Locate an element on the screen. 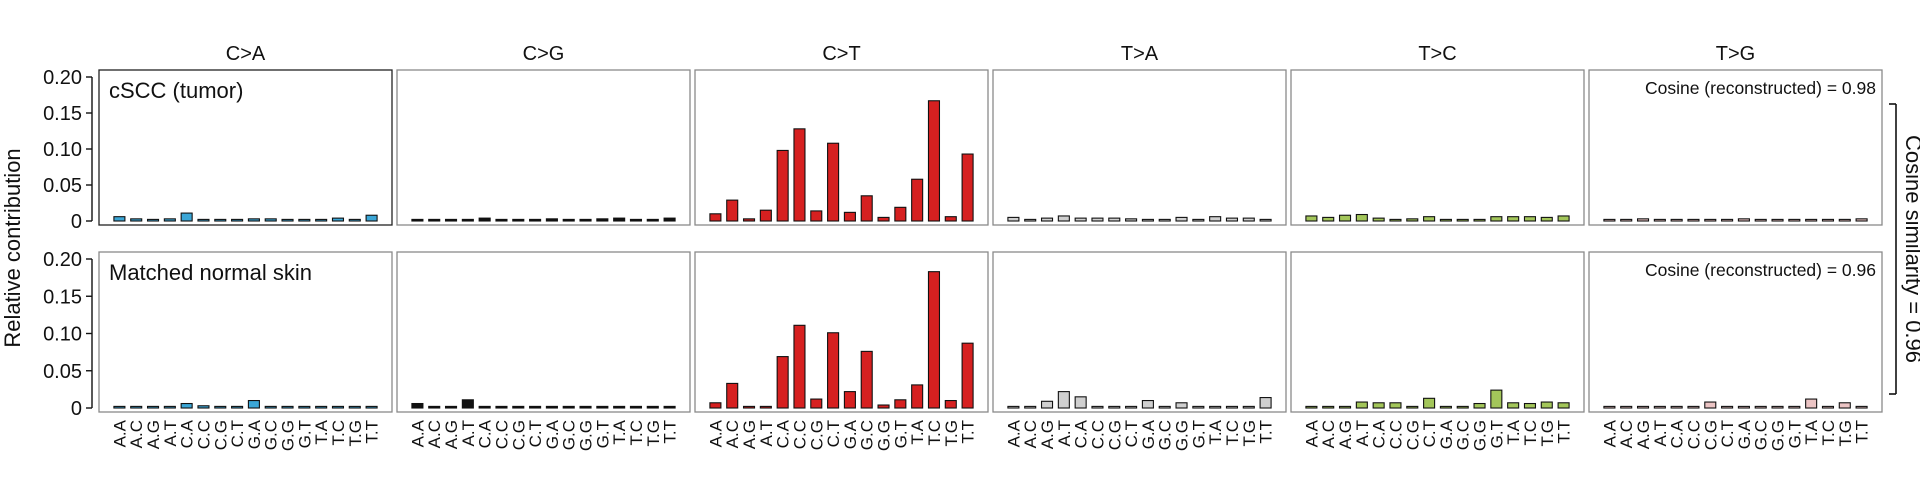 The image size is (1920, 491). y-tick-label: 0.05 is located at coordinates (62, 186).